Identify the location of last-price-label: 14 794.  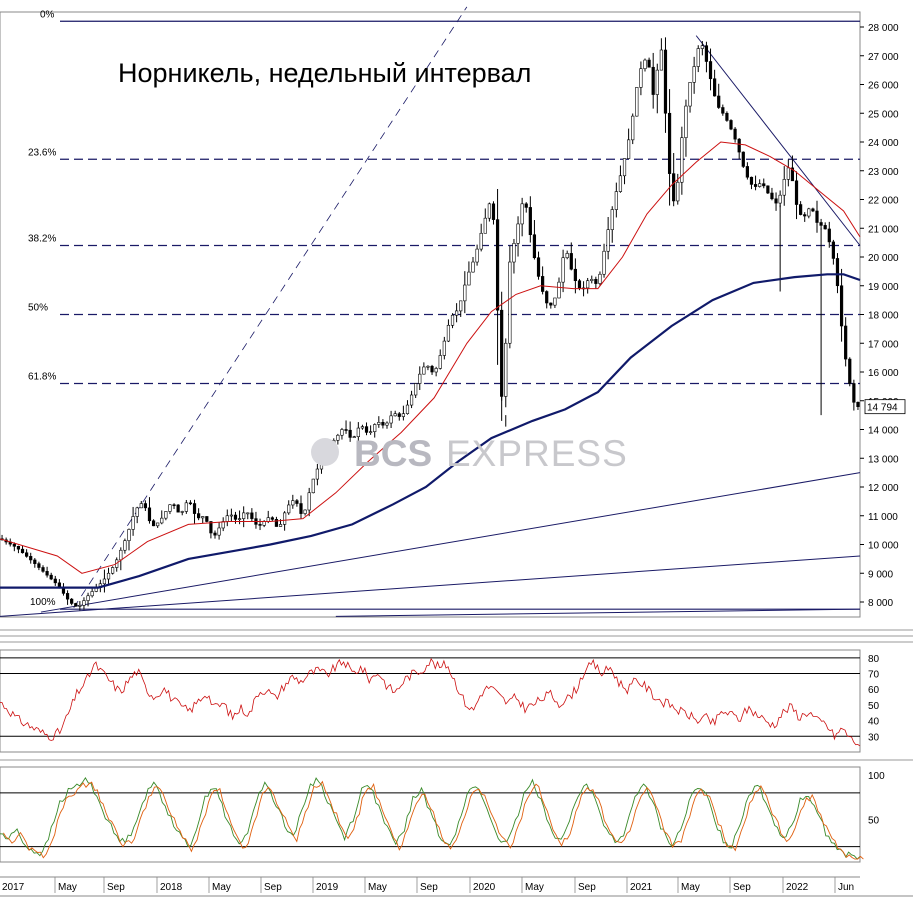
(882, 408).